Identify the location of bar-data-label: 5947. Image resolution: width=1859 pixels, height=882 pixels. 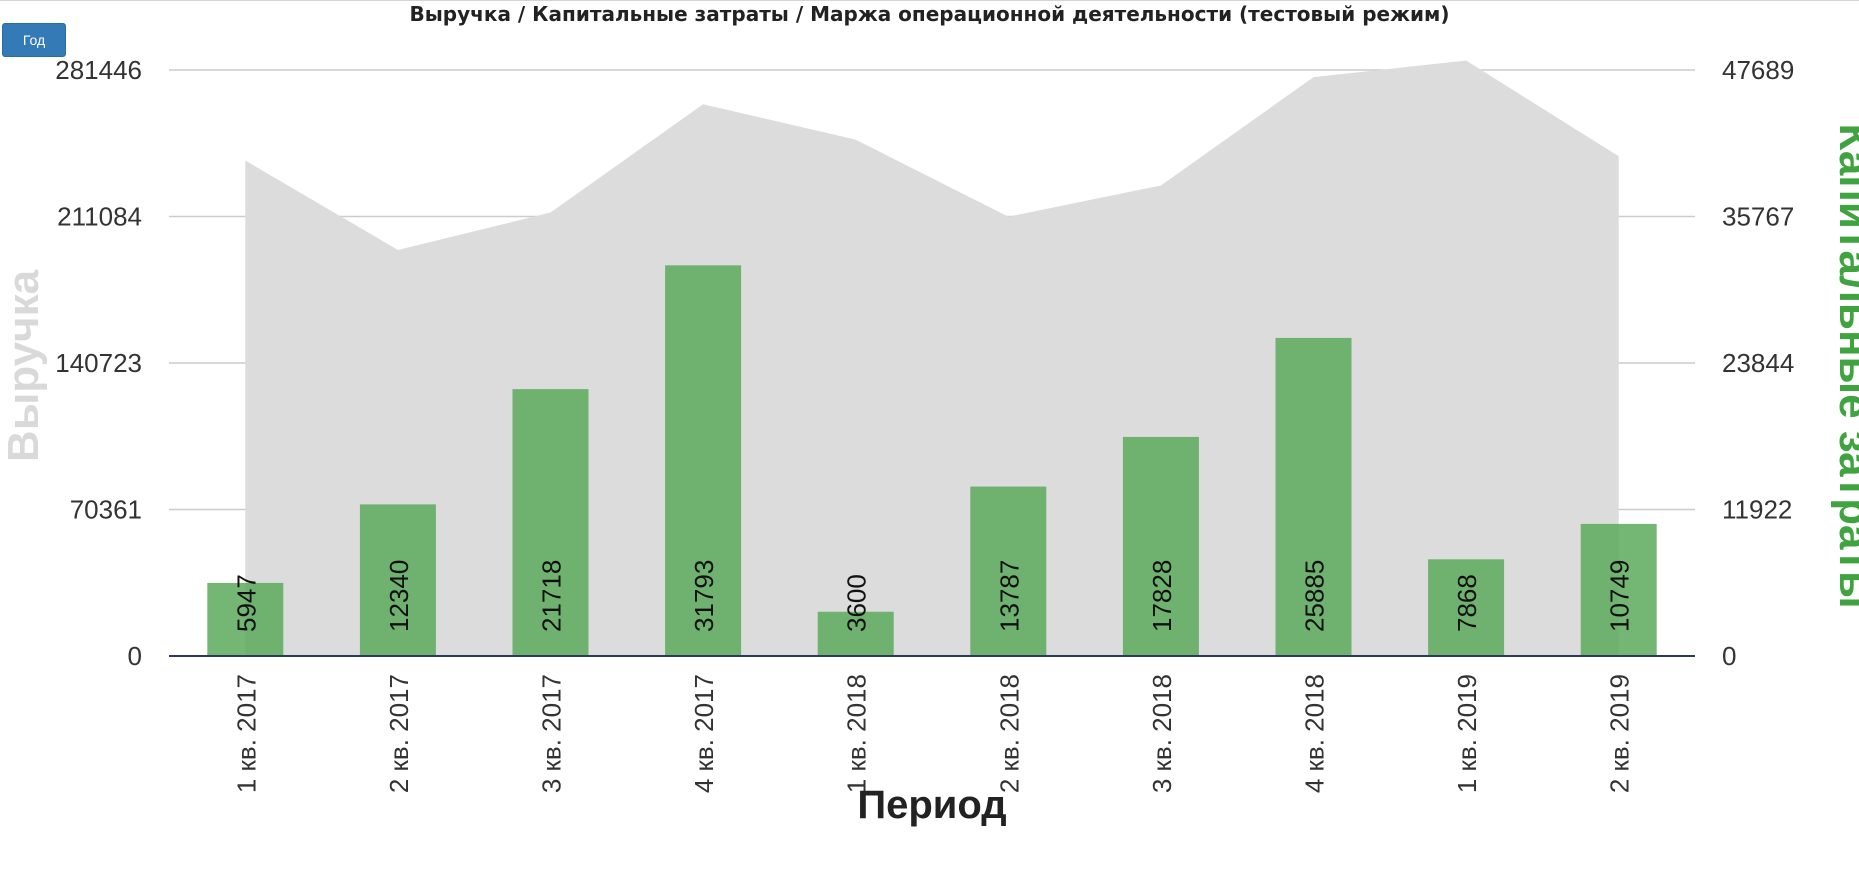
(246, 603).